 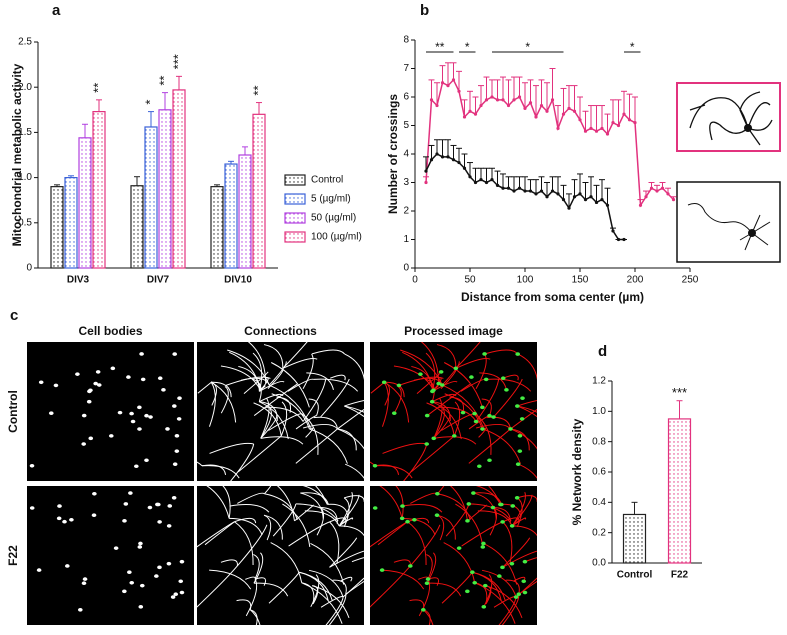 I want to click on y-tick-label: 1.0, so click(x=599, y=411).